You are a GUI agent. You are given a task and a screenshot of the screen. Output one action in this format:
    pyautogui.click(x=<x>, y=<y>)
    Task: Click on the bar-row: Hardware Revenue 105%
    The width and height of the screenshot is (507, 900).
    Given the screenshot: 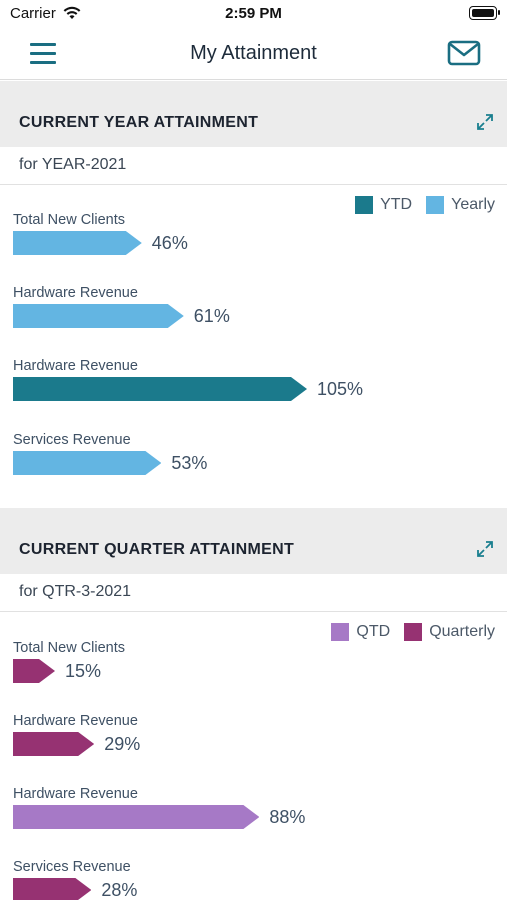 What is the action you would take?
    pyautogui.click(x=253, y=388)
    